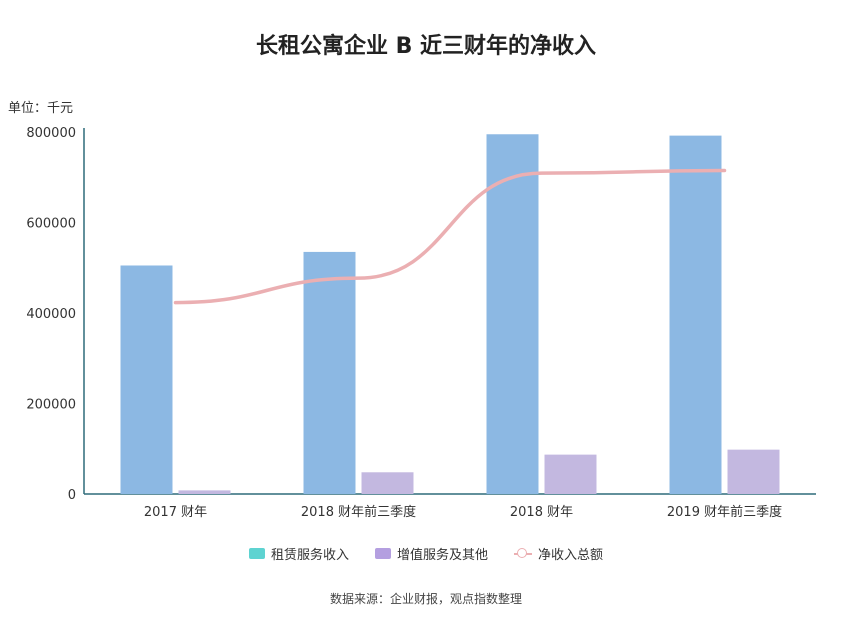 This screenshot has height=625, width=852. I want to click on chart-title: 长租公寓企业 B 近三财年的净收入, so click(426, 46).